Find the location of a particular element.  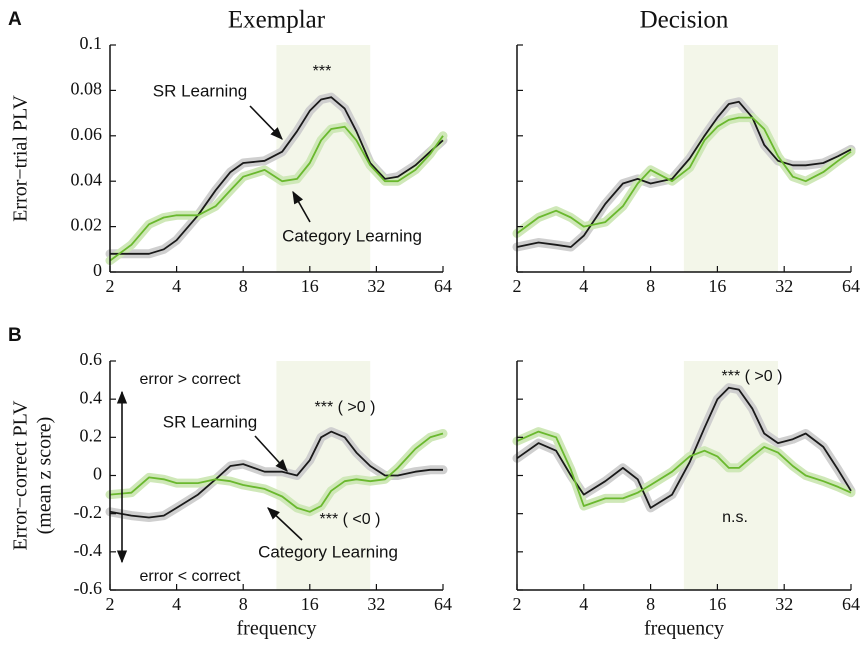

y-axis-label: Error−correct PLV is located at coordinates (21, 475).